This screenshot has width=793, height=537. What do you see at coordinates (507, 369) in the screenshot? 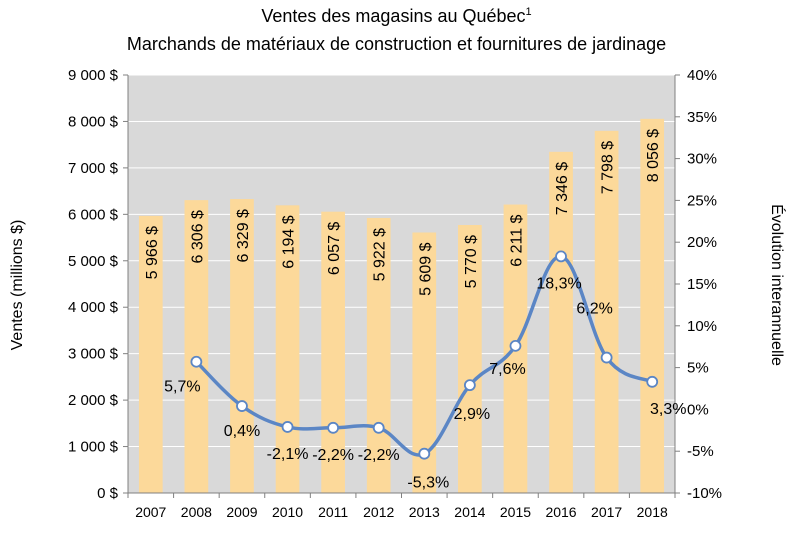
I see `growth-value-label: 7,6%` at bounding box center [507, 369].